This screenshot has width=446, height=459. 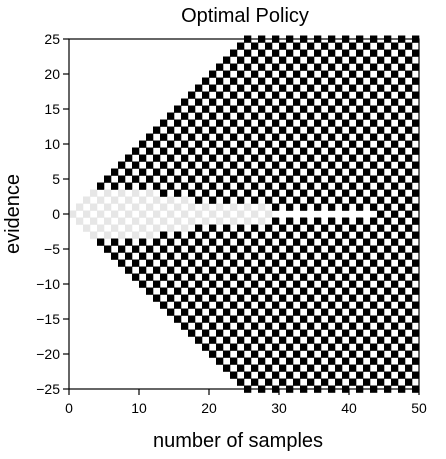 What do you see at coordinates (13, 214) in the screenshot?
I see `y-axis-label: evidence` at bounding box center [13, 214].